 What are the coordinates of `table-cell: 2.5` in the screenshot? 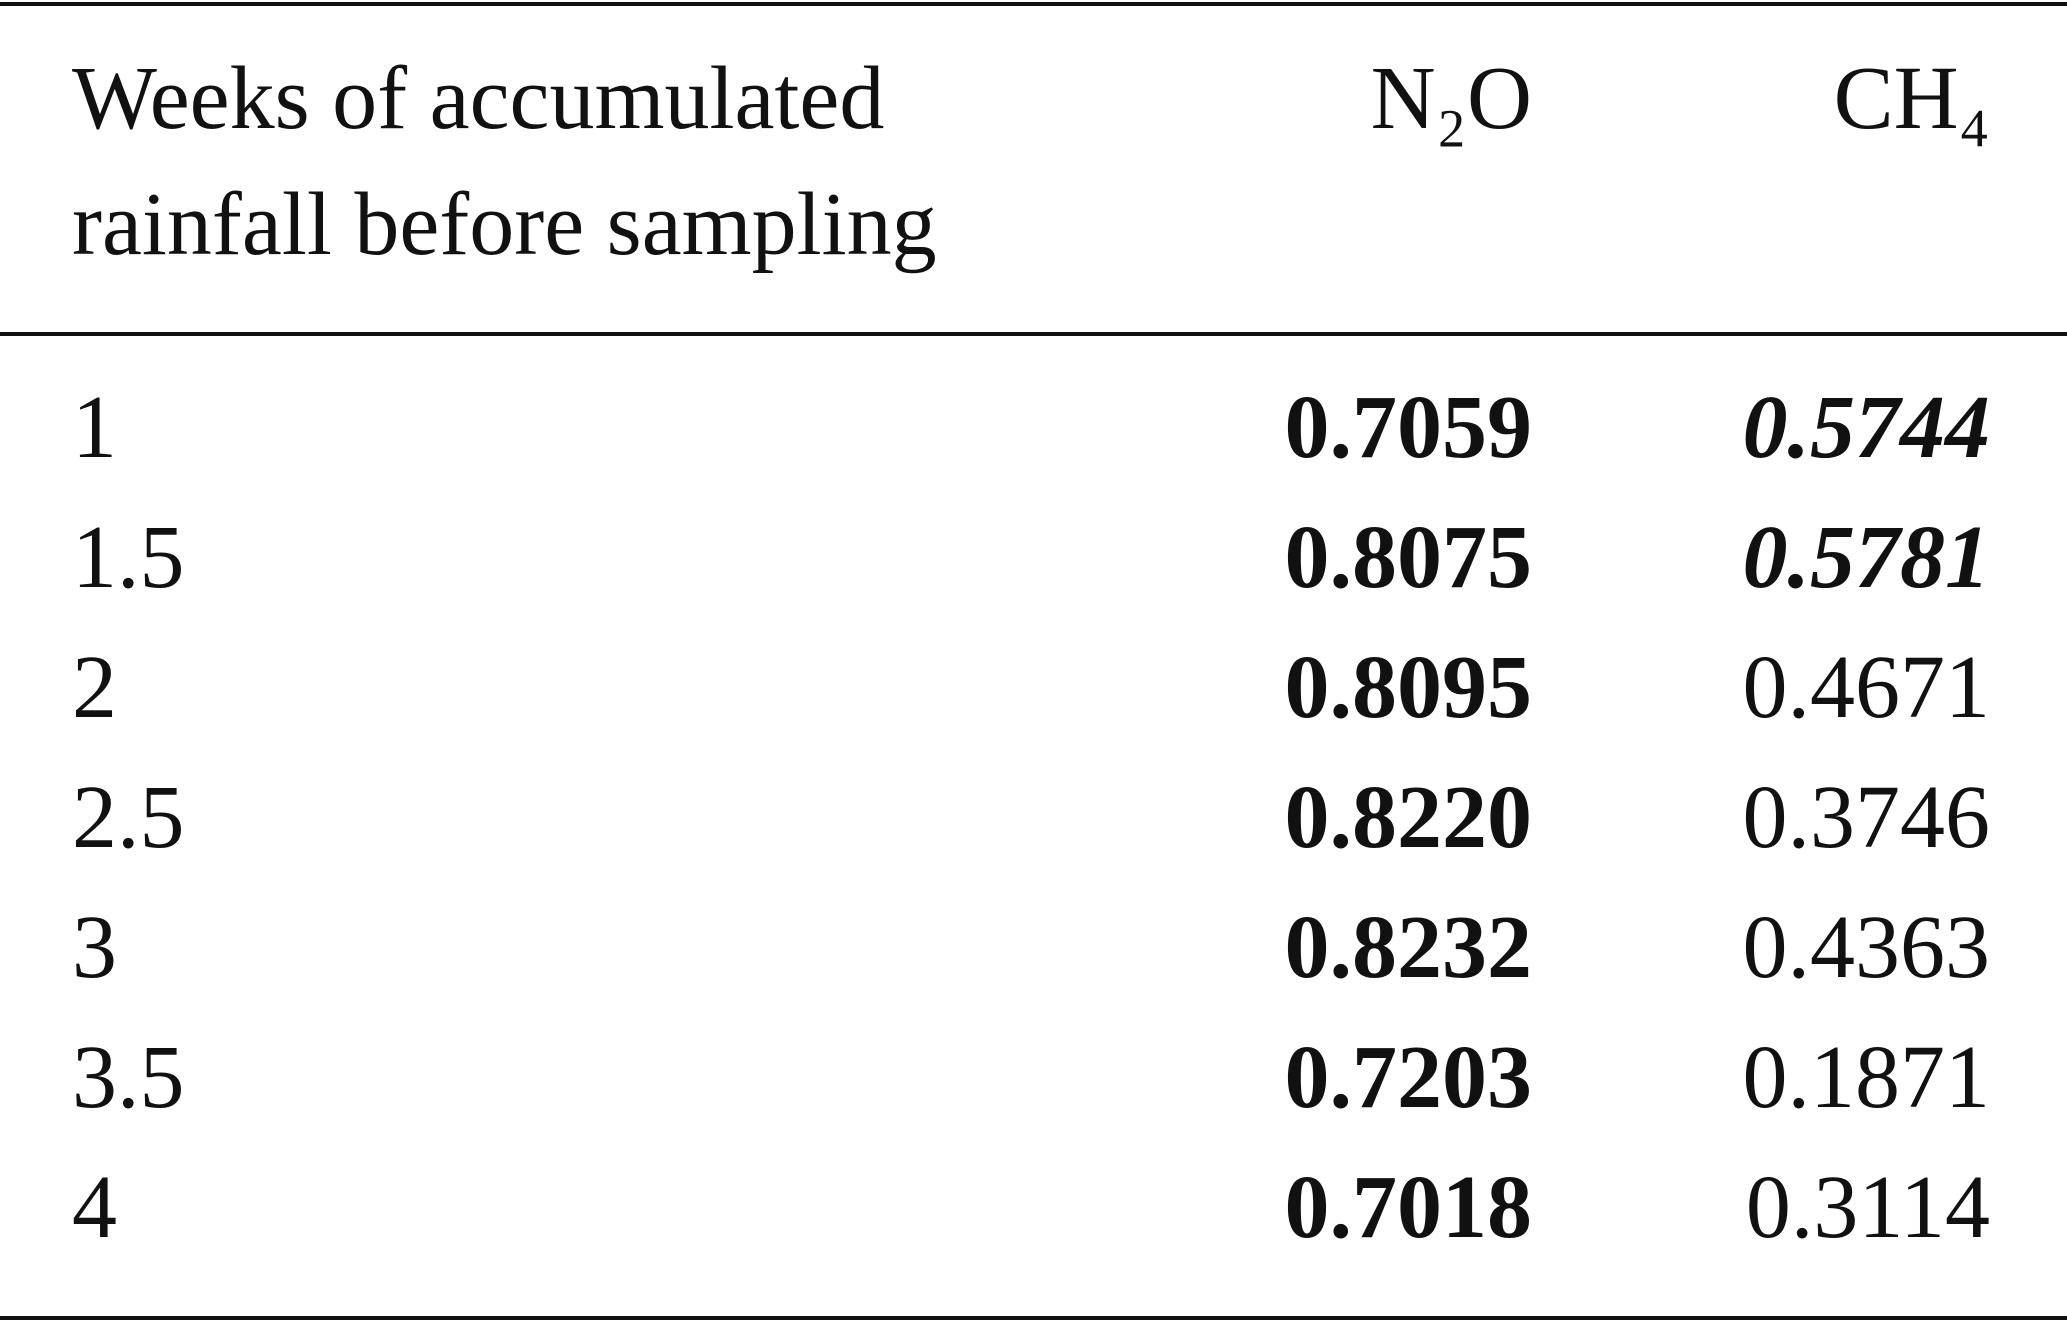 It's located at (128, 817).